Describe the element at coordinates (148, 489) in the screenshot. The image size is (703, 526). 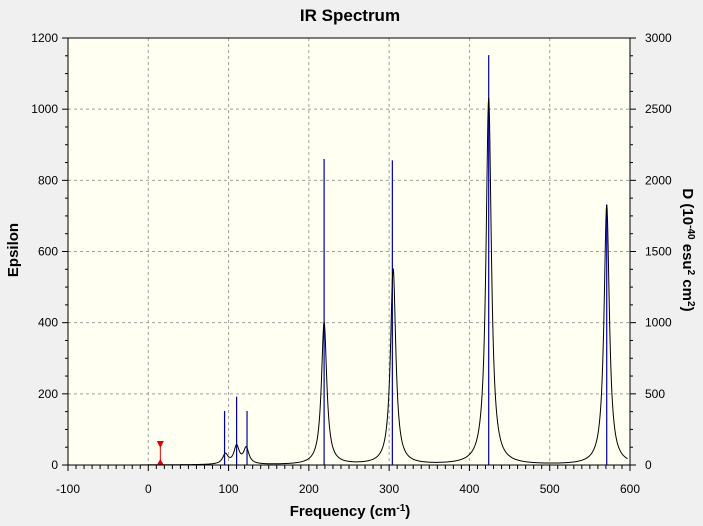
I see `x-tick-label: 0` at that location.